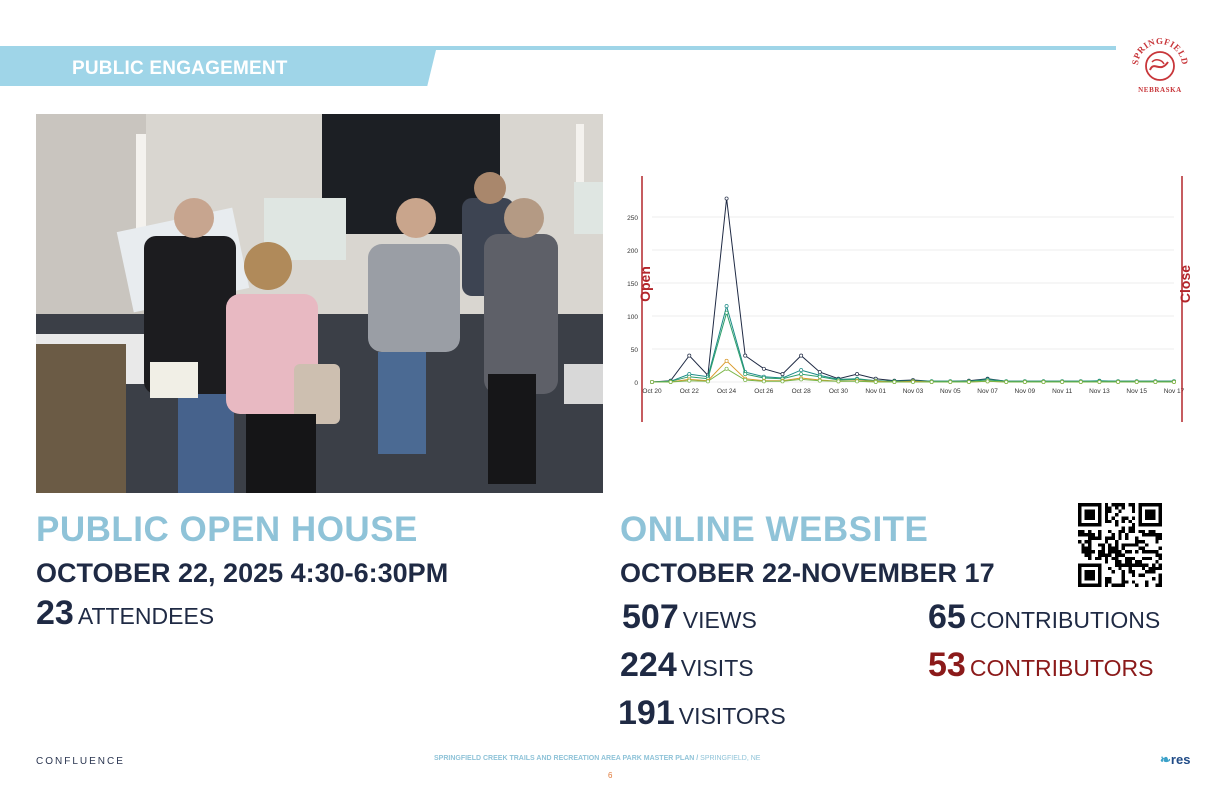  Describe the element at coordinates (632, 218) in the screenshot. I see `y-tick-label: 250` at that location.